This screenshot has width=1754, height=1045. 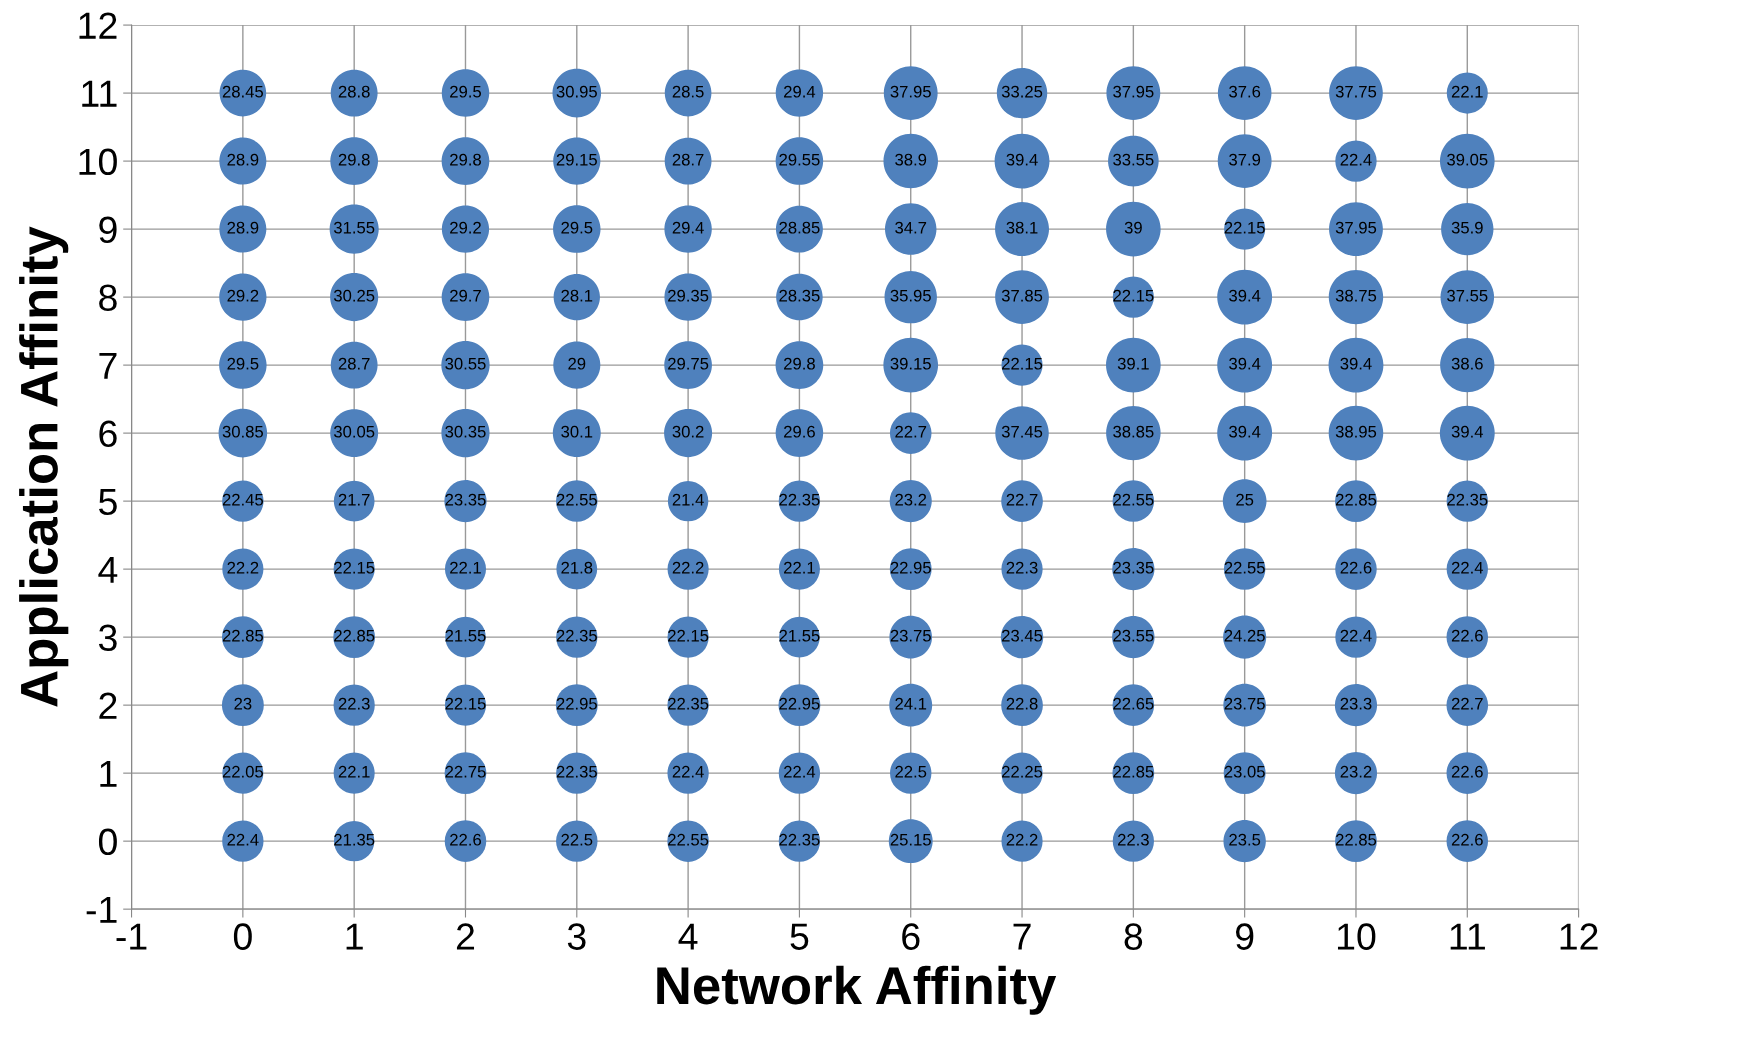 What do you see at coordinates (910, 295) in the screenshot?
I see `data-label: 35.95` at bounding box center [910, 295].